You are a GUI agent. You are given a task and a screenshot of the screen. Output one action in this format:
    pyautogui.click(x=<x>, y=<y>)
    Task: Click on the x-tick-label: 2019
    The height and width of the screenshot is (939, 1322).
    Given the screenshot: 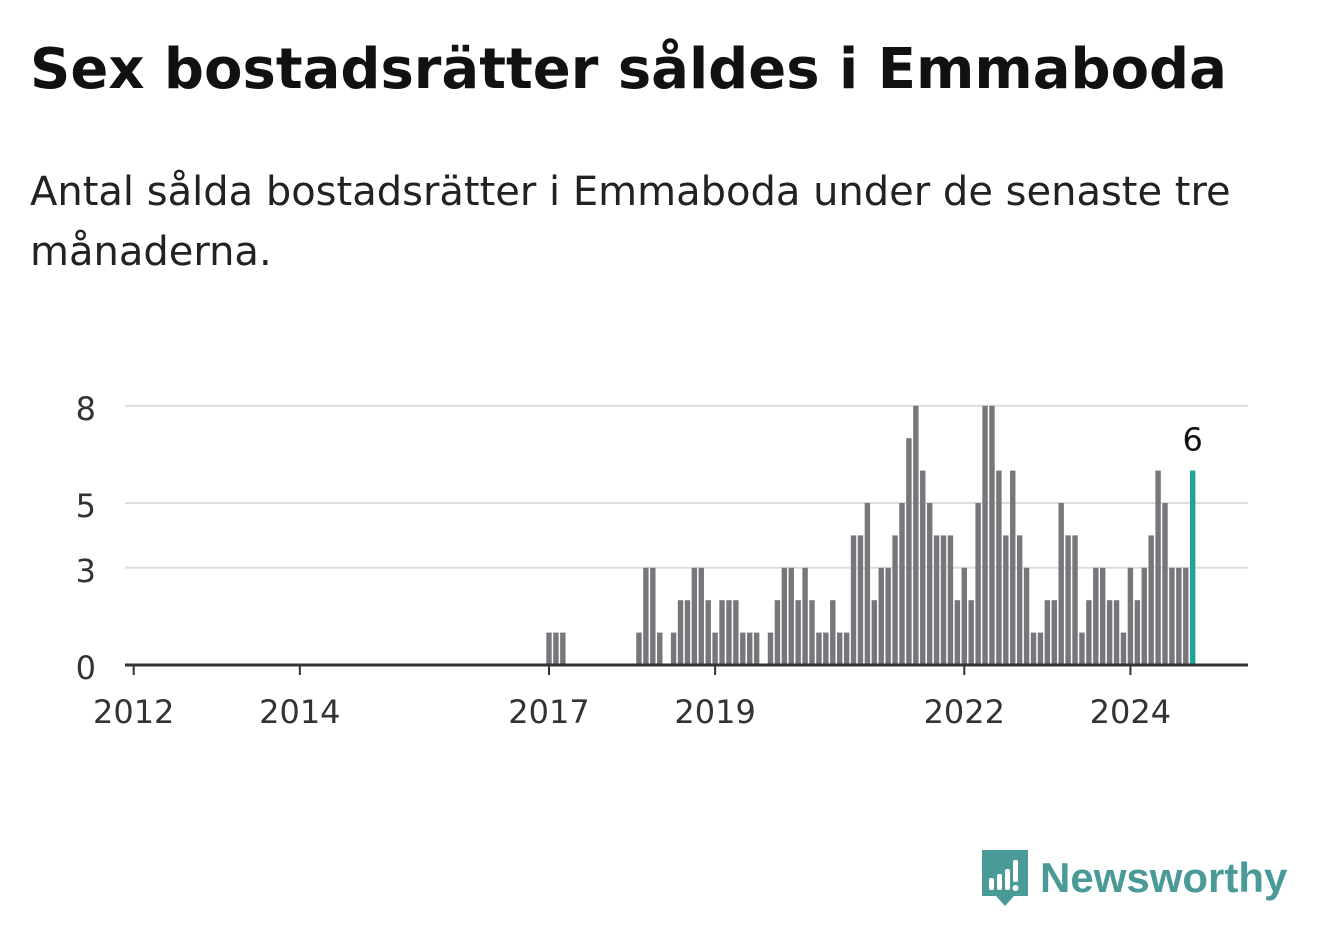 What is the action you would take?
    pyautogui.click(x=714, y=712)
    